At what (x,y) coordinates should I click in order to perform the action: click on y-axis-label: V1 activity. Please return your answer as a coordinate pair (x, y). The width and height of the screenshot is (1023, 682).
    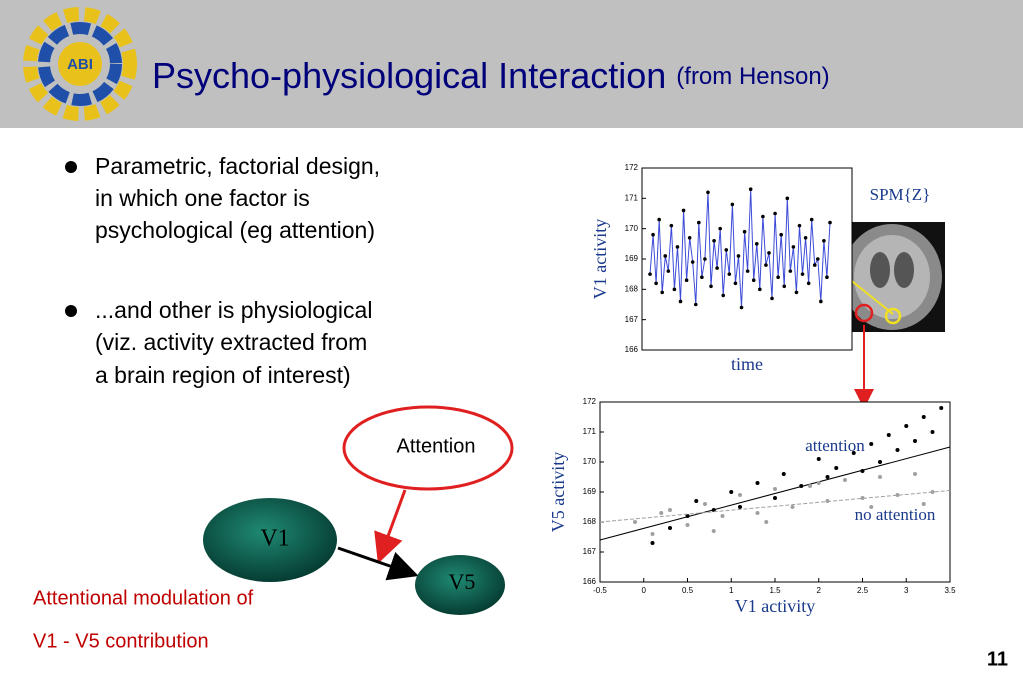
    Looking at the image, I should click on (600, 259).